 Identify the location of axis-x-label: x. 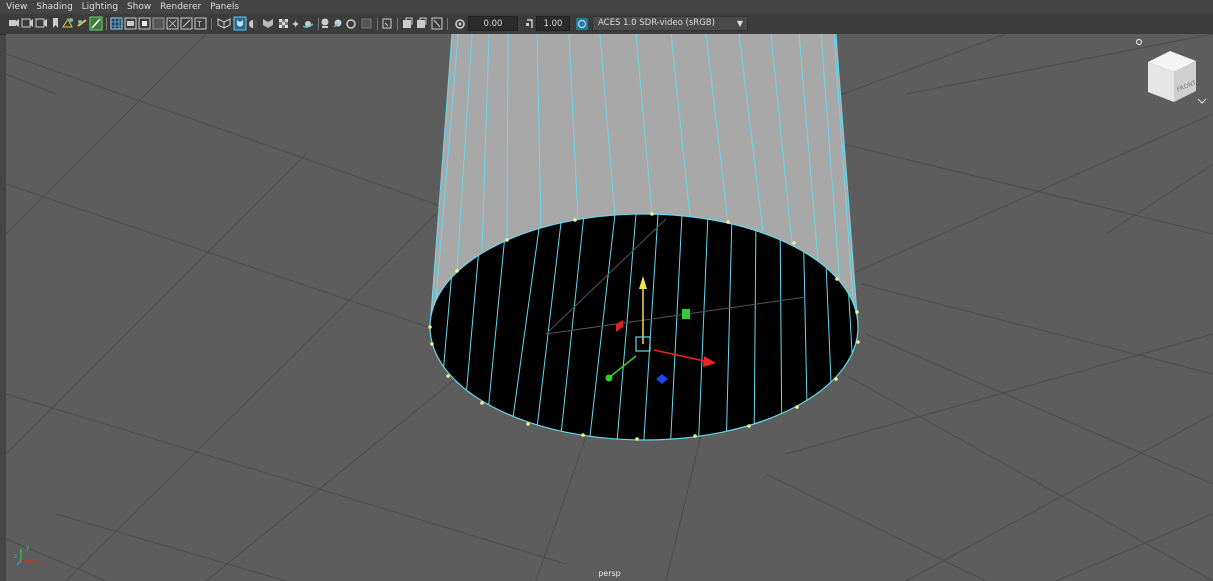
(36, 562).